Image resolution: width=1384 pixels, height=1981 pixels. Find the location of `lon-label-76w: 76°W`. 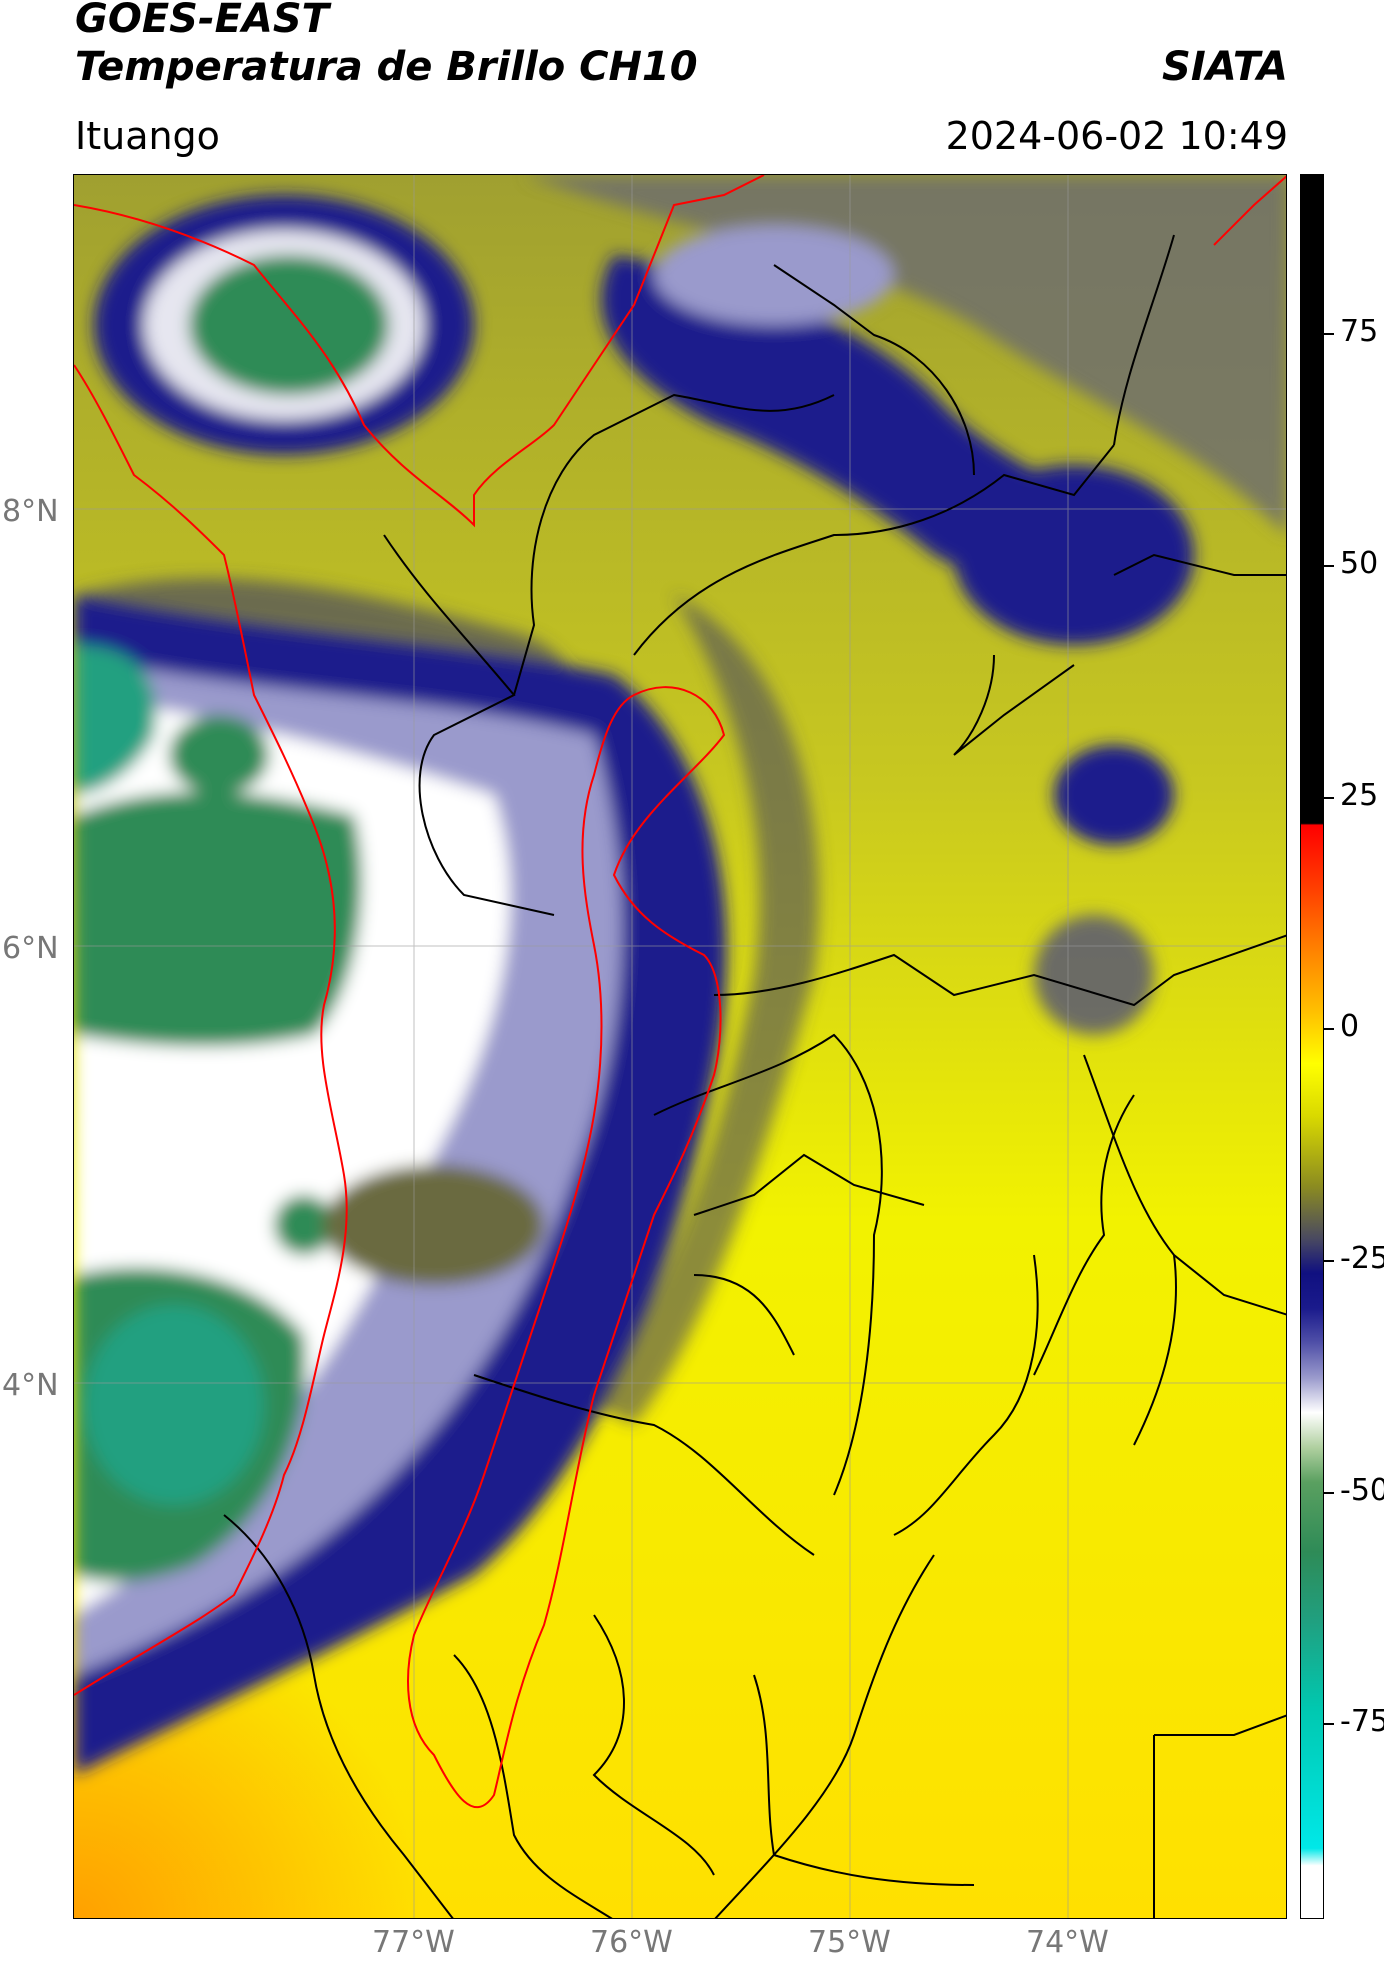

lon-label-76w: 76°W is located at coordinates (631, 1942).